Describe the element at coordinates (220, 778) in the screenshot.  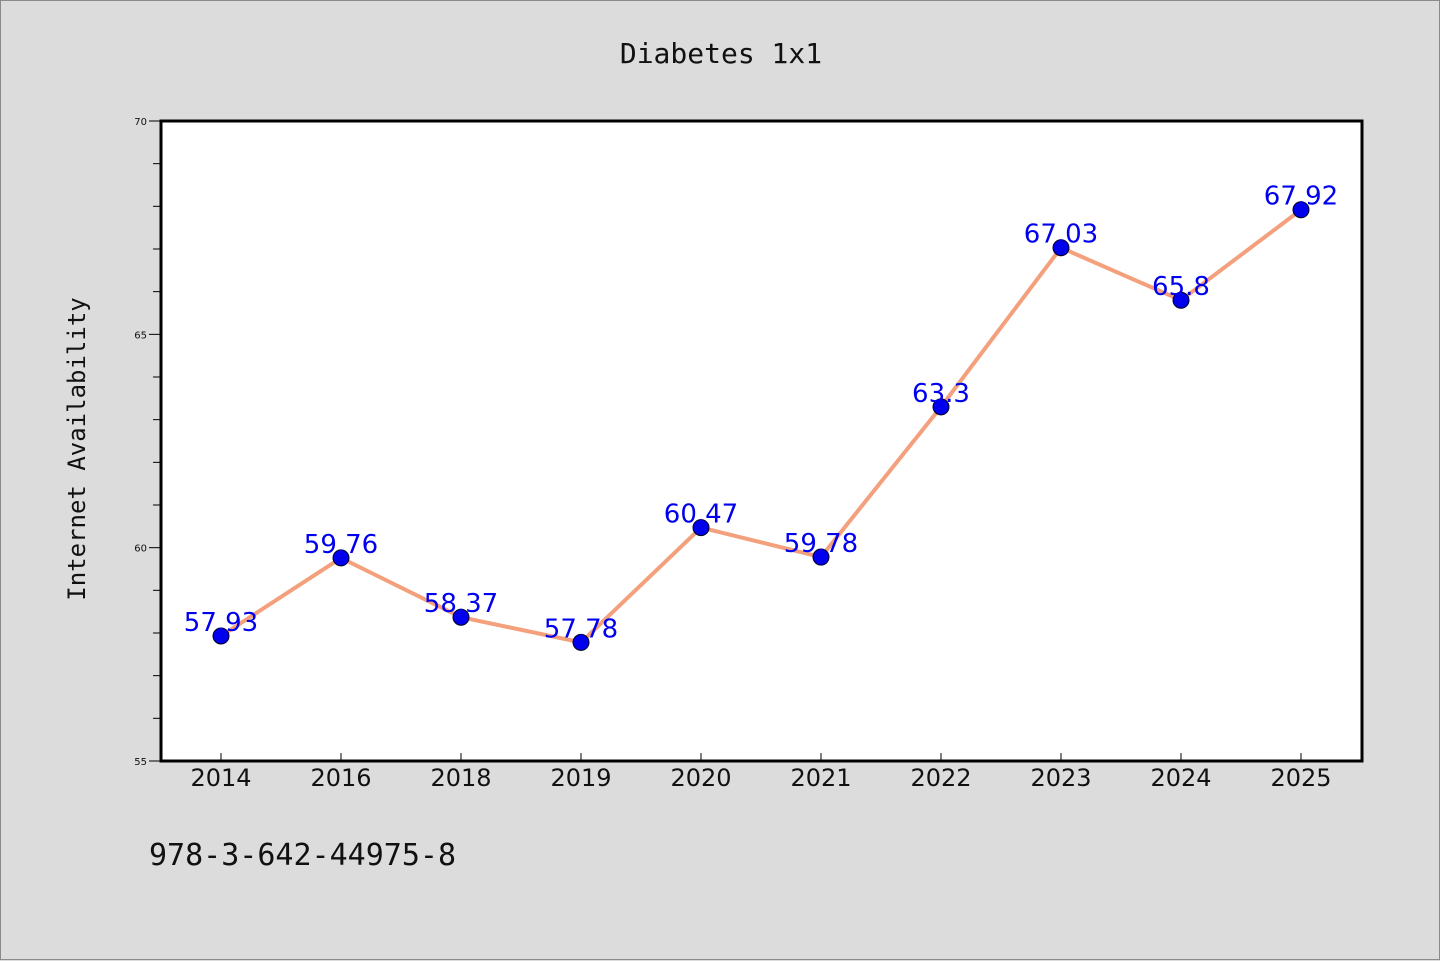
I see `x-tick-label: 2014` at that location.